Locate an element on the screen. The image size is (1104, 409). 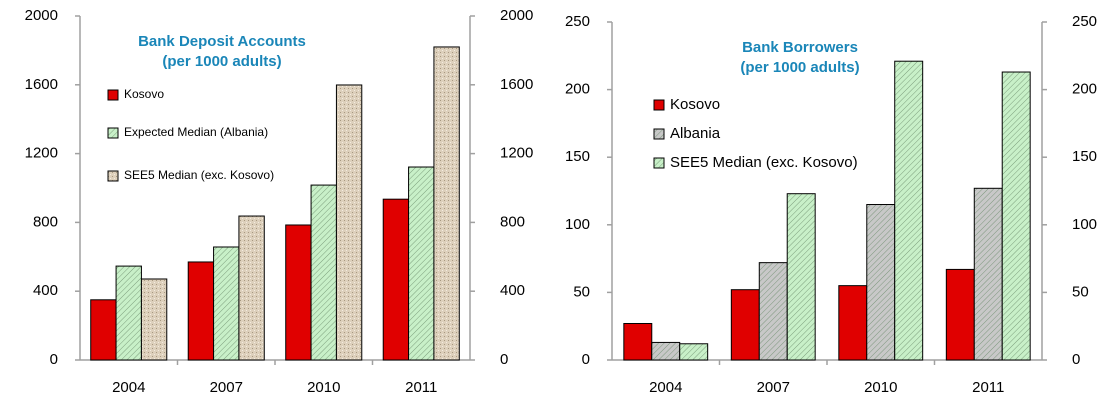
y2-tick-label: 150 is located at coordinates (1084, 156).